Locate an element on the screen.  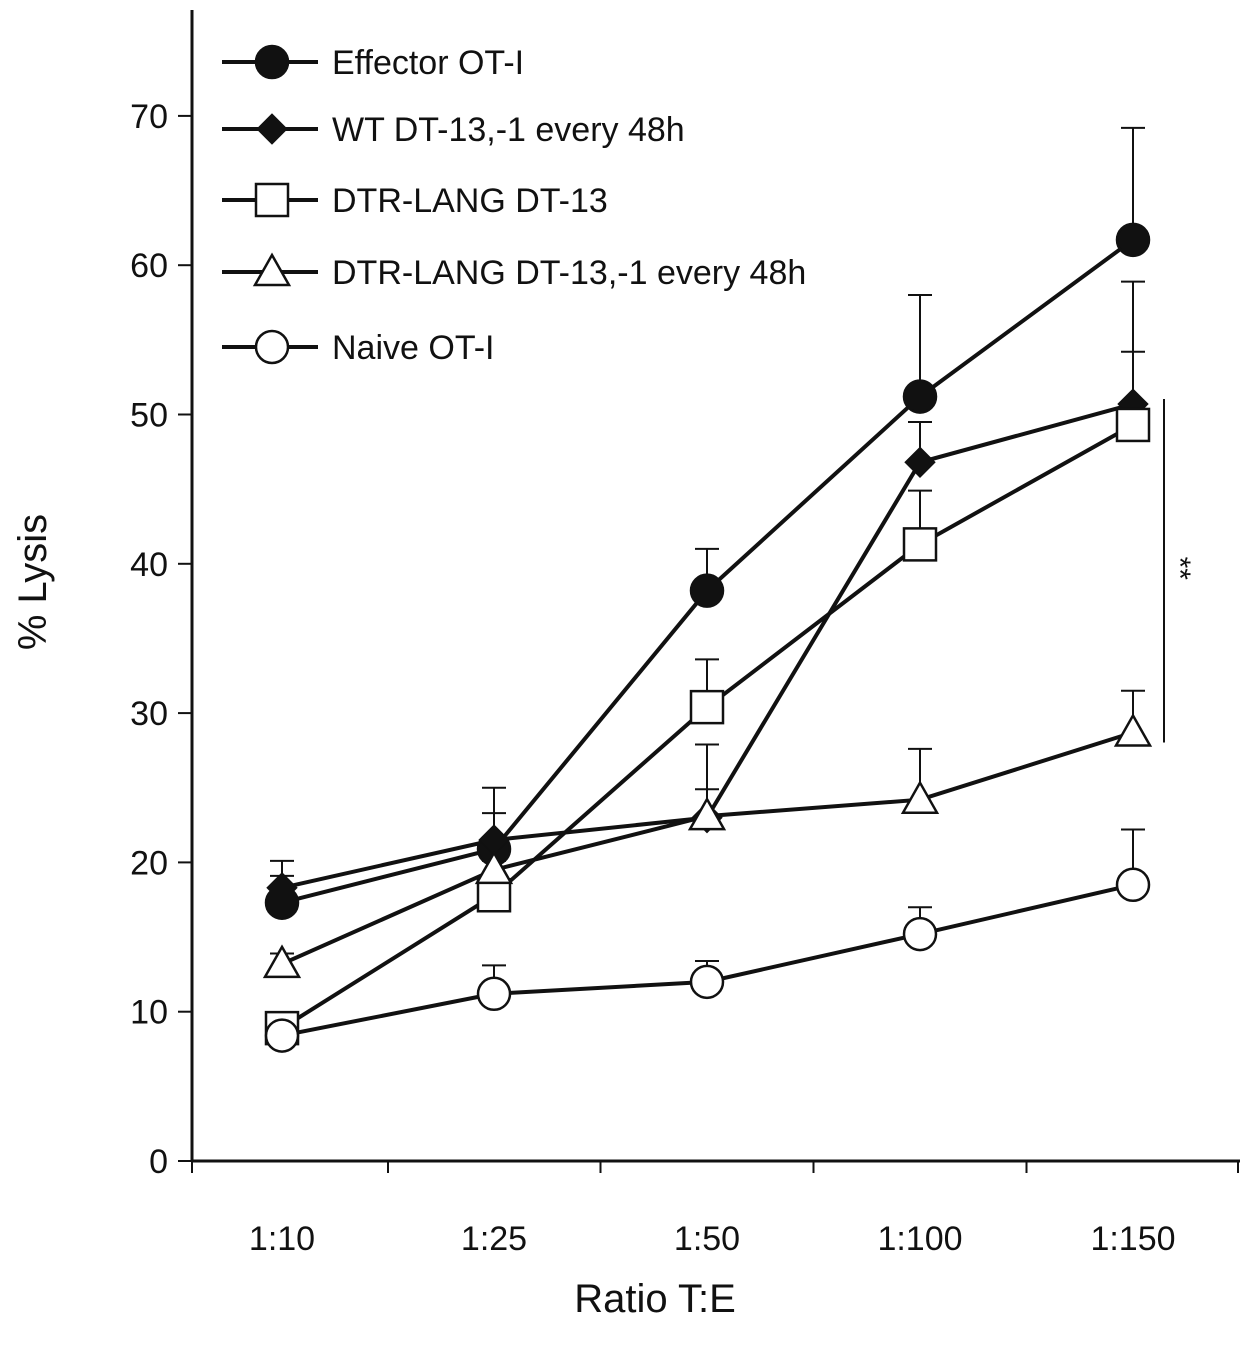
legend-label: DTR-LANG DT-13 is located at coordinates (470, 201).